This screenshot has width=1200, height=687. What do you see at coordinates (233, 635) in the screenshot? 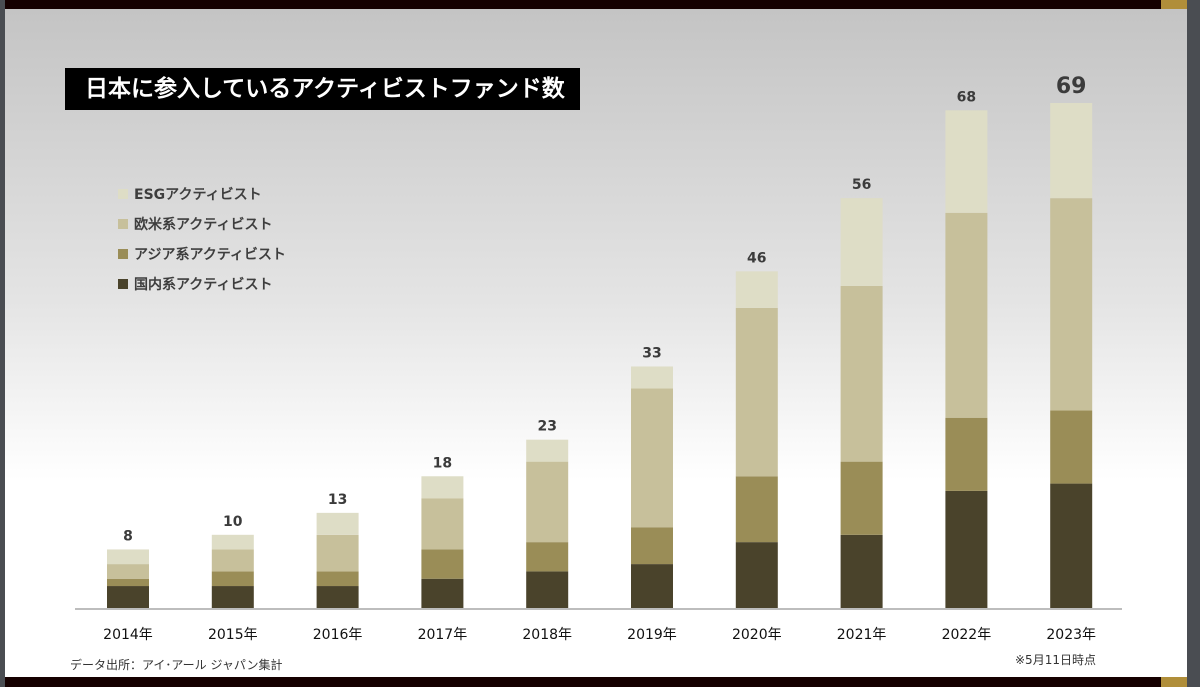
I see `x-tick-label: 2015年` at bounding box center [233, 635].